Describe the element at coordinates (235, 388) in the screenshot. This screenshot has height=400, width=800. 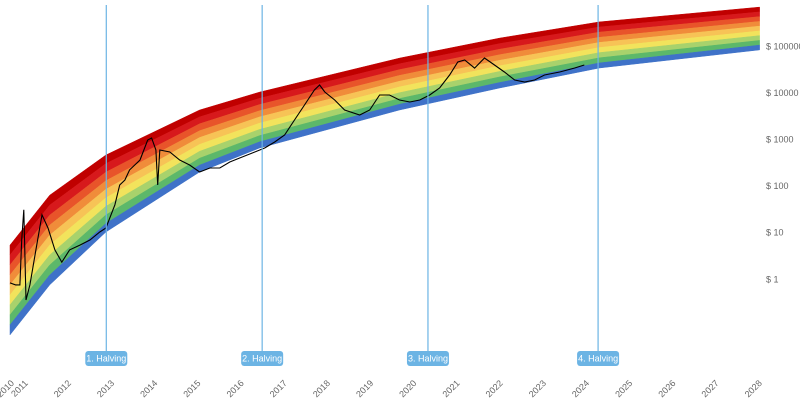
I see `x-tick-label: 2016` at that location.